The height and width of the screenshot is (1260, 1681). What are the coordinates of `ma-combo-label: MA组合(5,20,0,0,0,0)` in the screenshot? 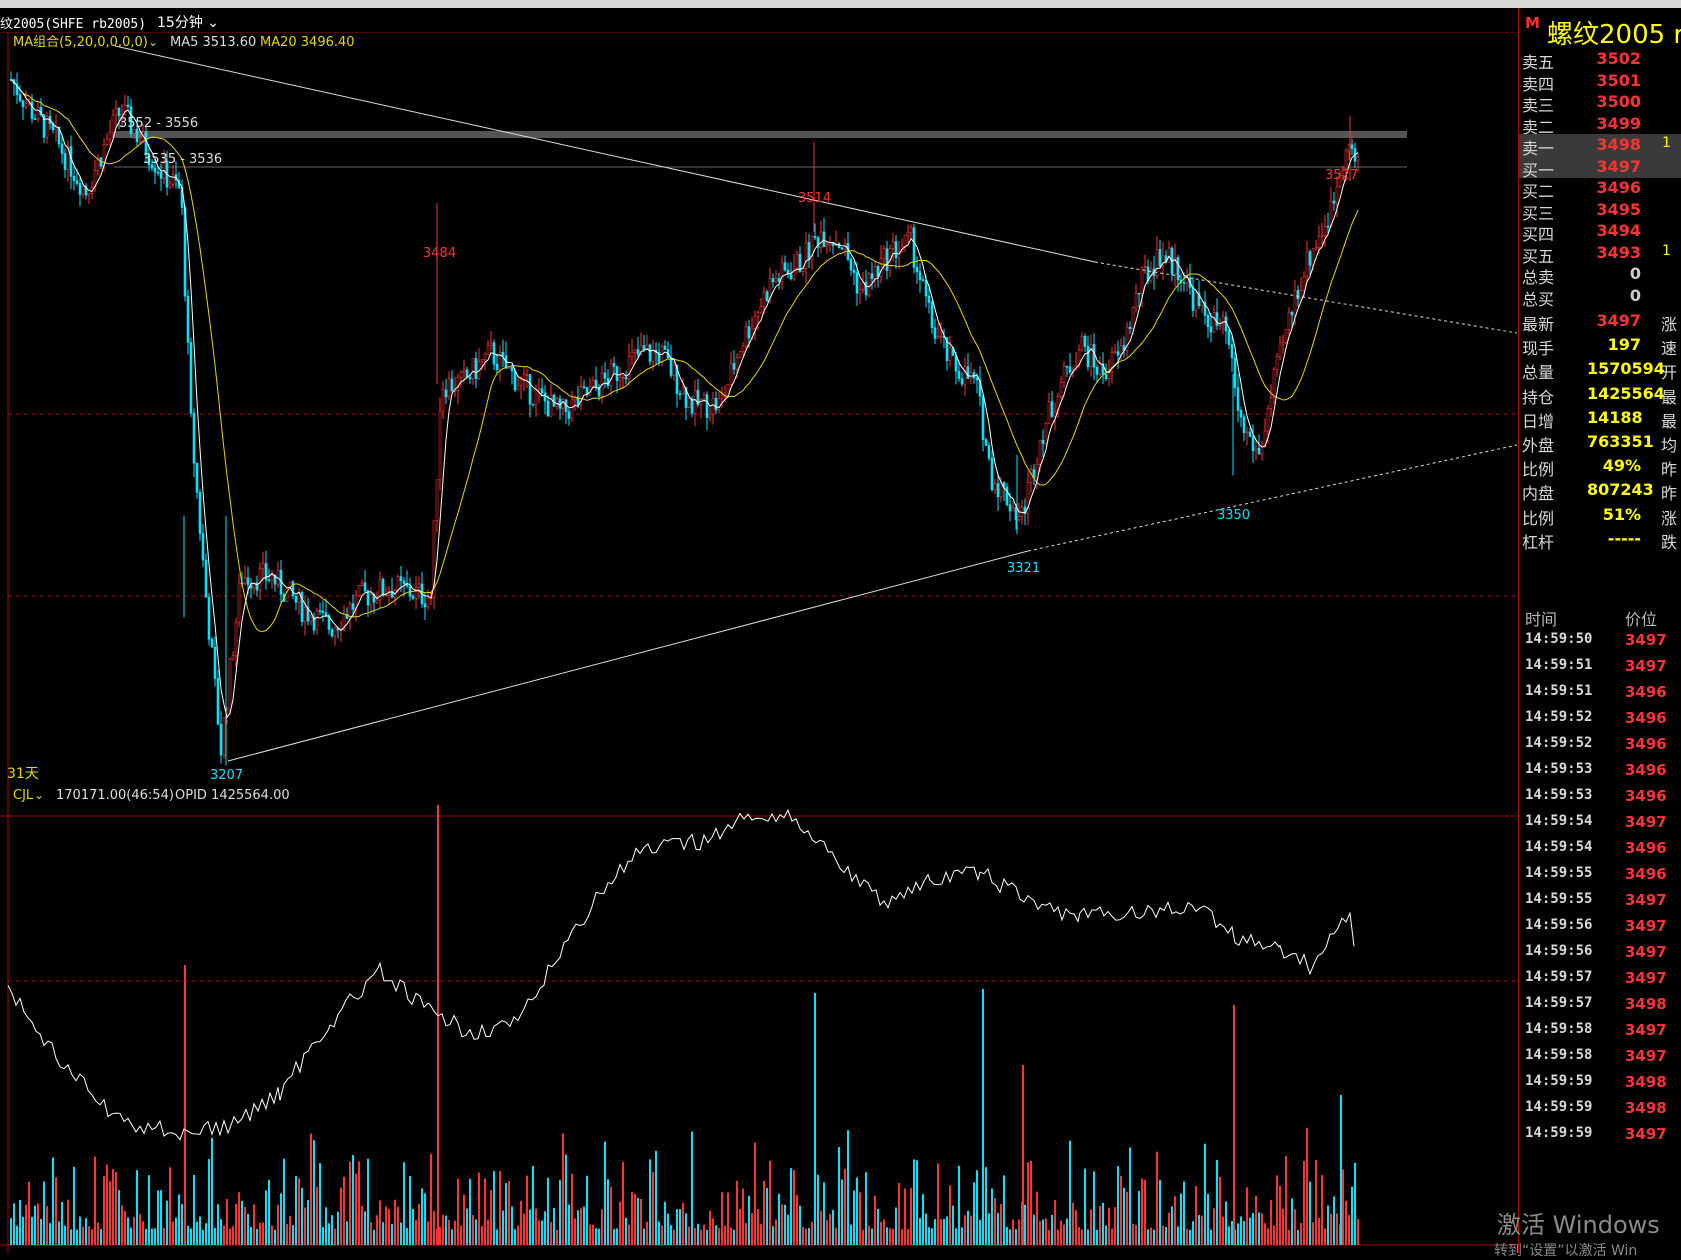 It's located at (80, 42).